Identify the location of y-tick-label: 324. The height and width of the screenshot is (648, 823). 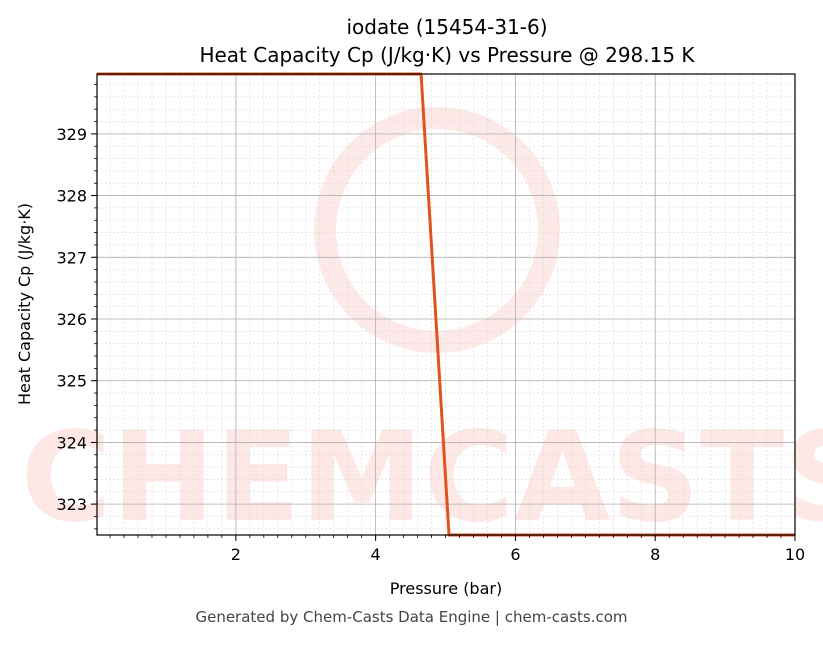
(71, 442).